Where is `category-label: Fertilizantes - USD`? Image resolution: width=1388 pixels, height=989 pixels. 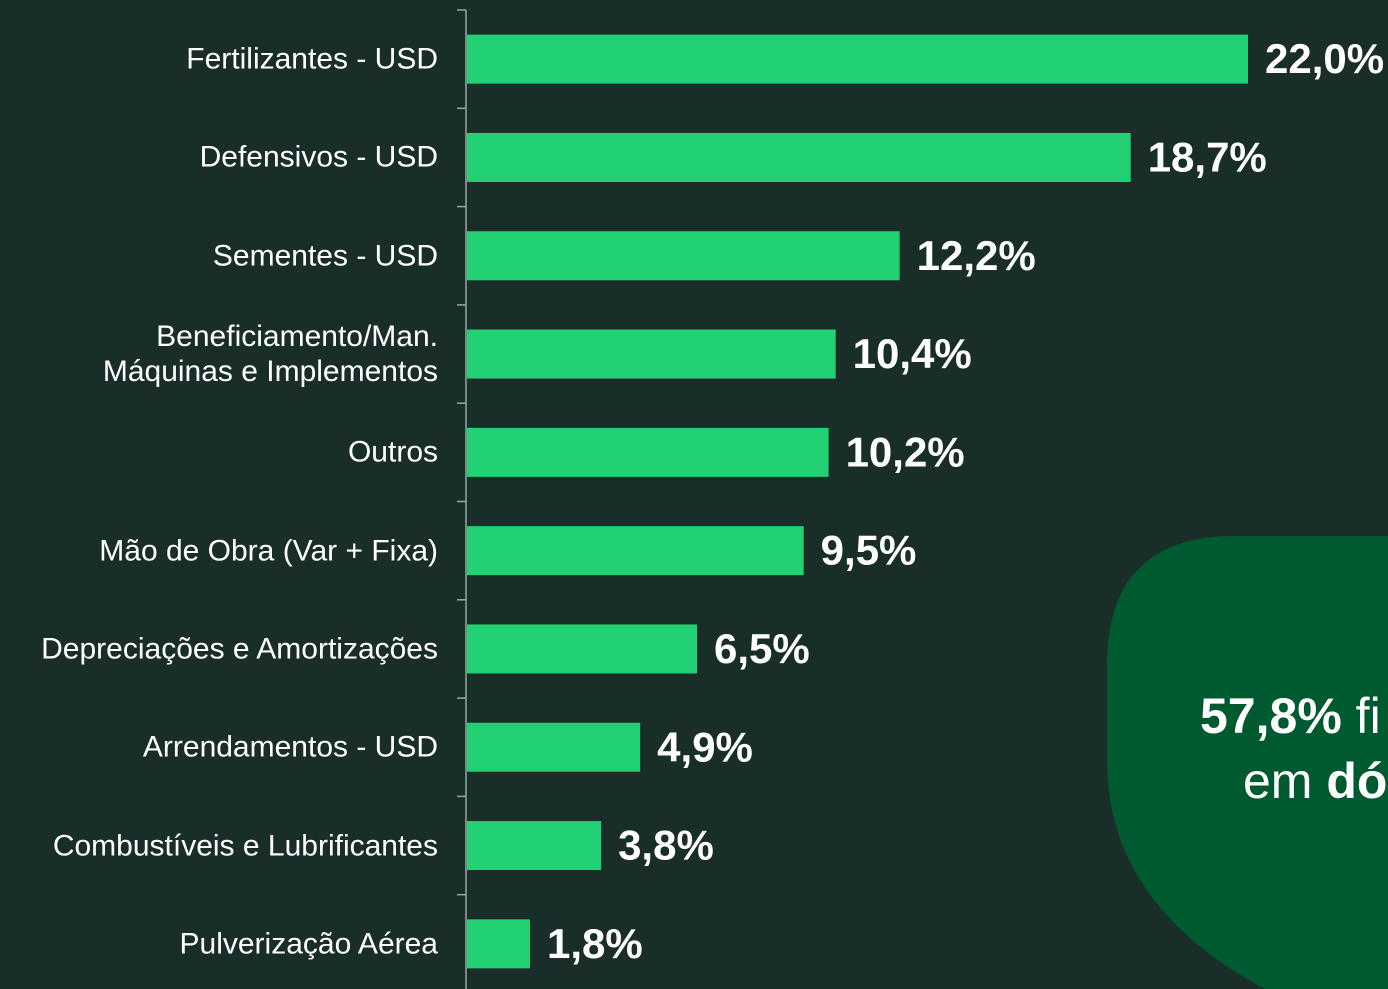 category-label: Fertilizantes - USD is located at coordinates (312, 59).